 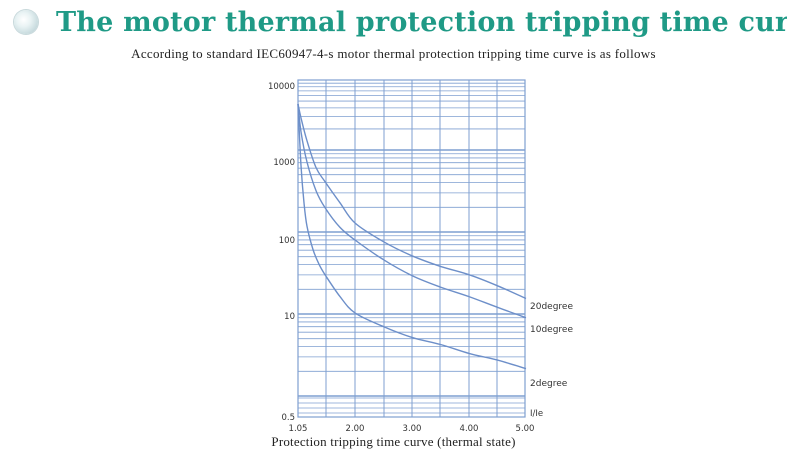 What do you see at coordinates (26, 22) in the screenshot?
I see `circle-bullet-icon` at bounding box center [26, 22].